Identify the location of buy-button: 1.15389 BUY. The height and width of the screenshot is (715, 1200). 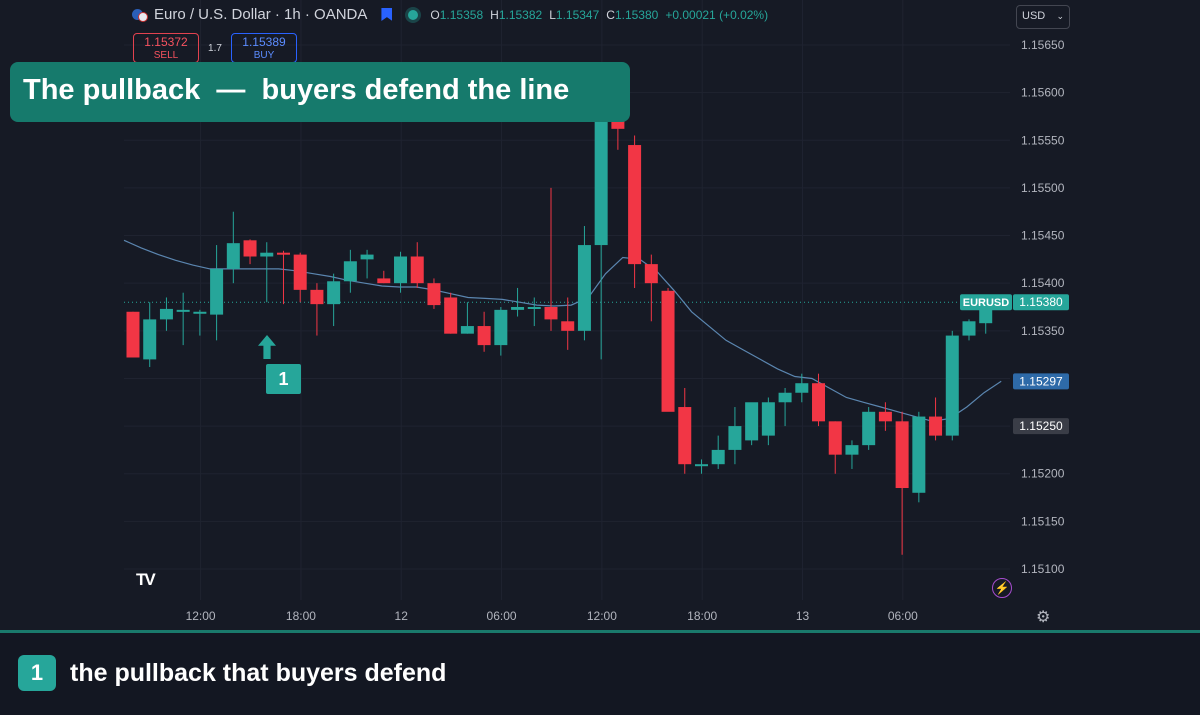
(264, 48).